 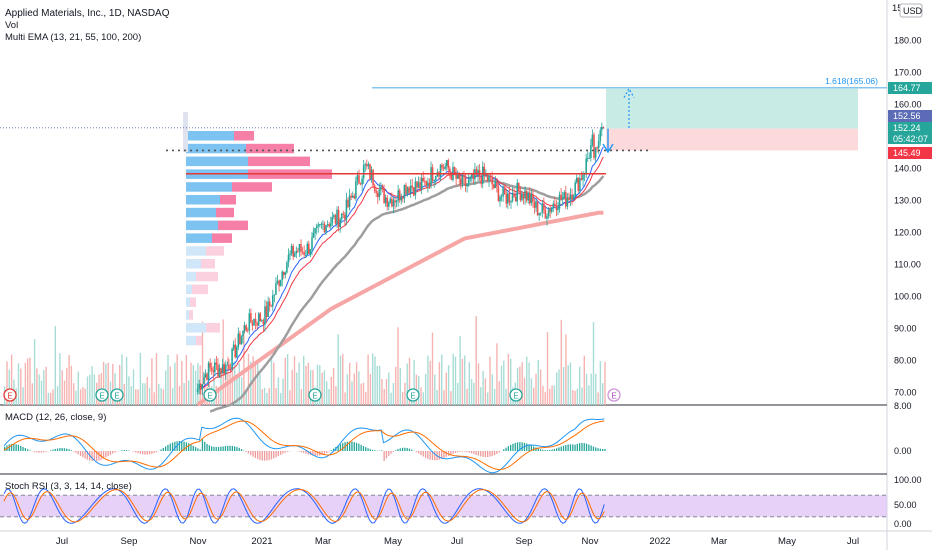 What do you see at coordinates (905, 329) in the screenshot?
I see `price-tick-label: 90.00` at bounding box center [905, 329].